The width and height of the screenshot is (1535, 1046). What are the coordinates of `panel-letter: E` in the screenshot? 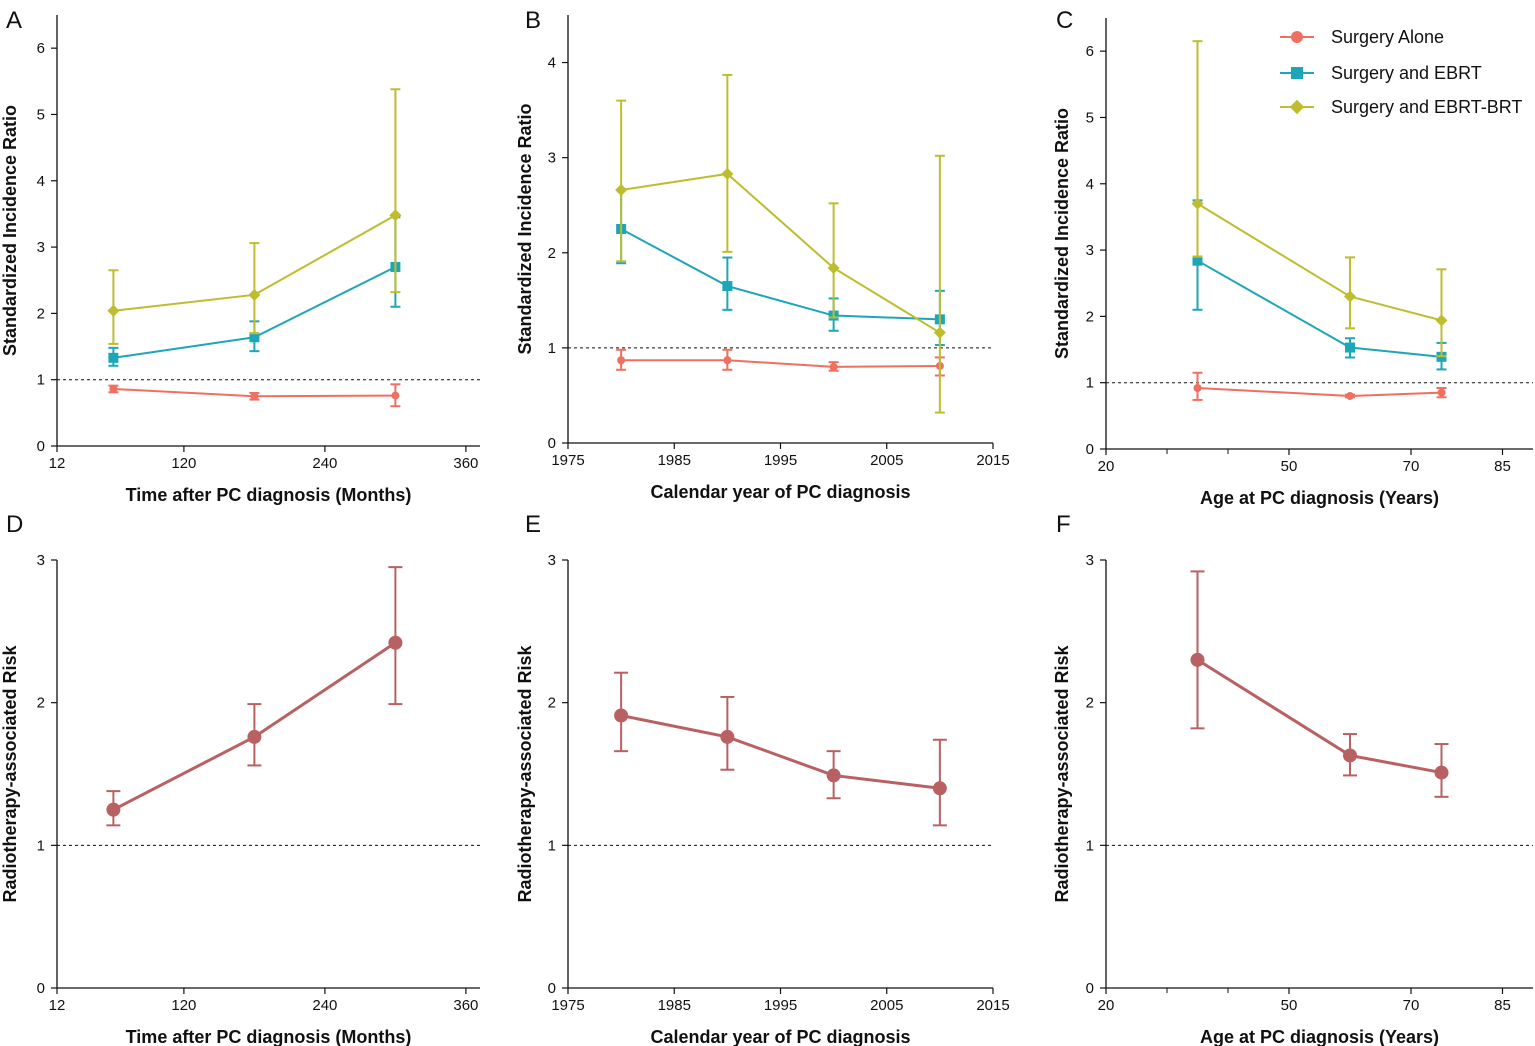 It's located at (533, 524).